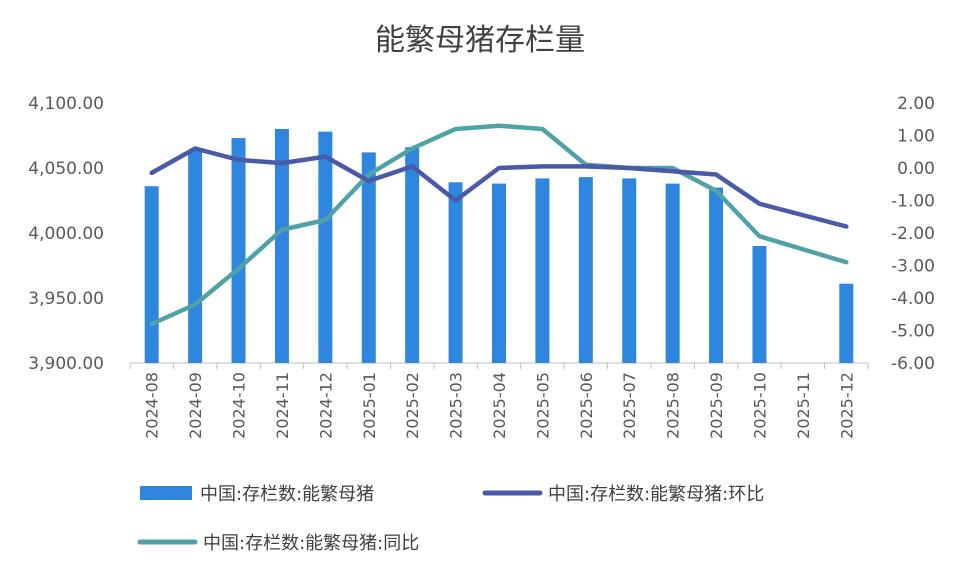 The width and height of the screenshot is (961, 580). I want to click on x-tick-label: 2025-11, so click(803, 405).